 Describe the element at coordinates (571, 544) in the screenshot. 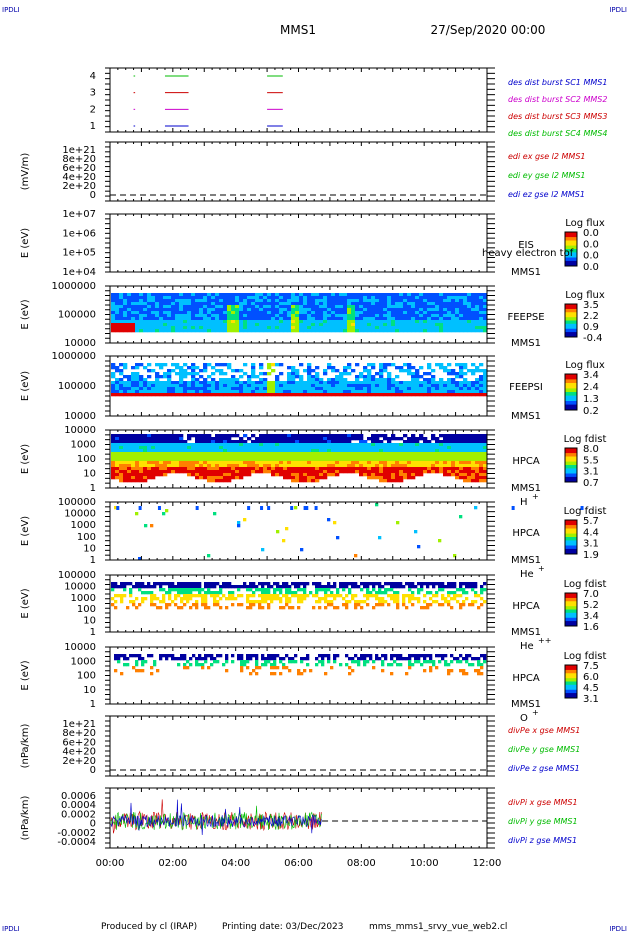

I see `hpca_he1-colorbar-swatch` at that location.